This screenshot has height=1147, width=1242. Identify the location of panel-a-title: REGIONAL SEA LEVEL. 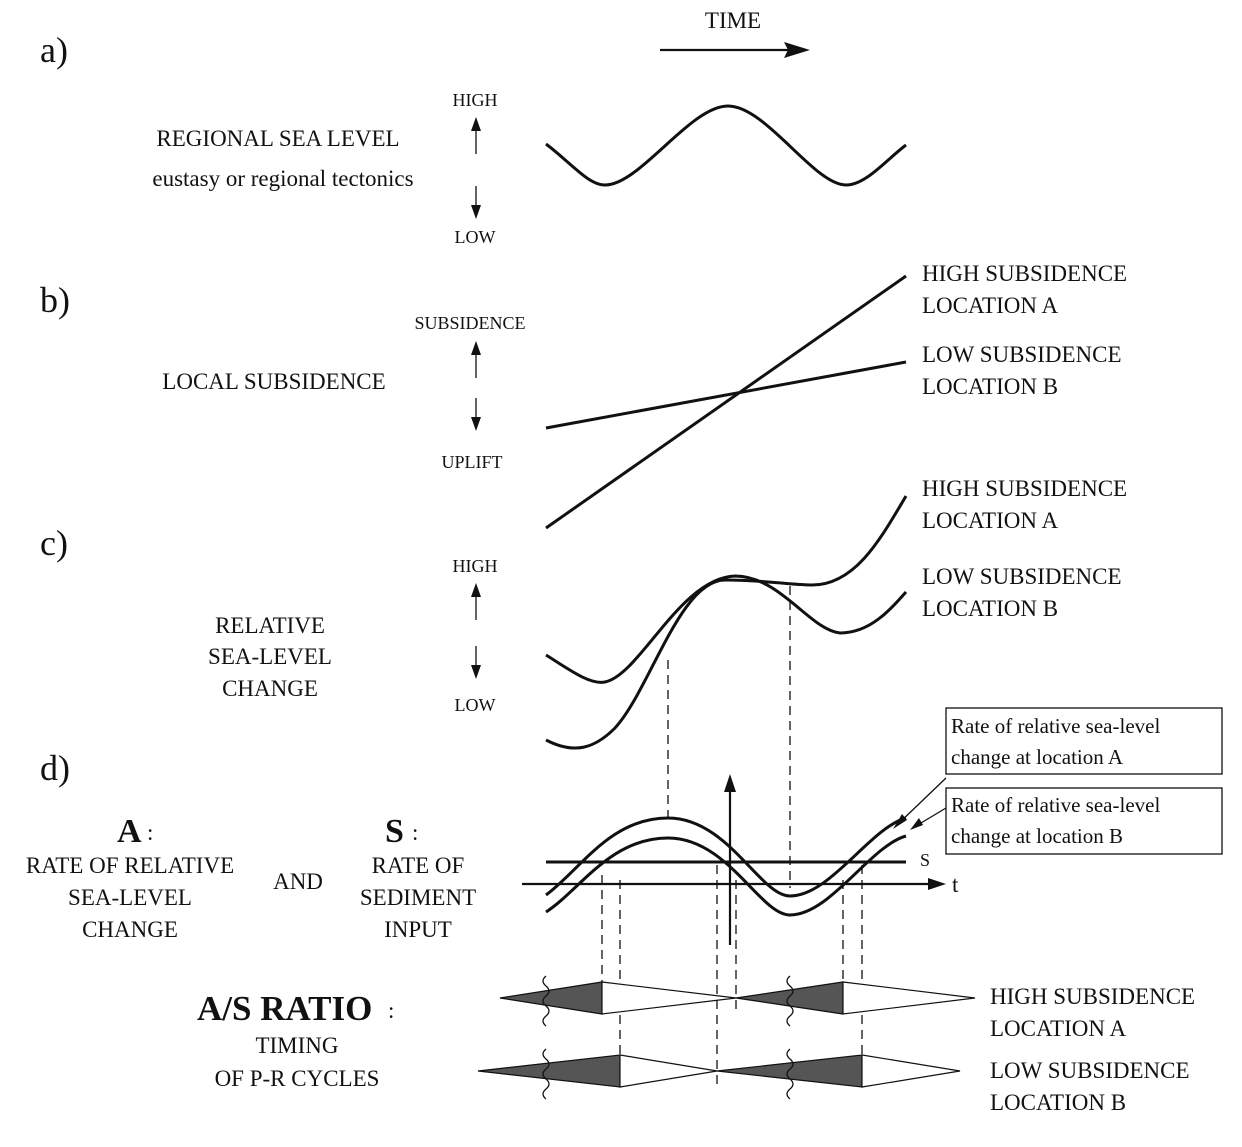
(277, 138).